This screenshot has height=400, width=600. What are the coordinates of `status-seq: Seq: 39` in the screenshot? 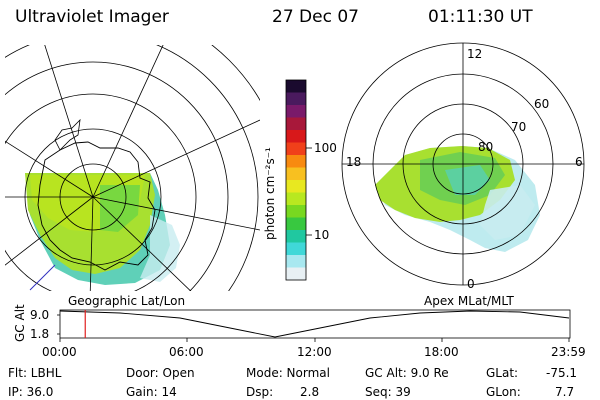 It's located at (388, 392).